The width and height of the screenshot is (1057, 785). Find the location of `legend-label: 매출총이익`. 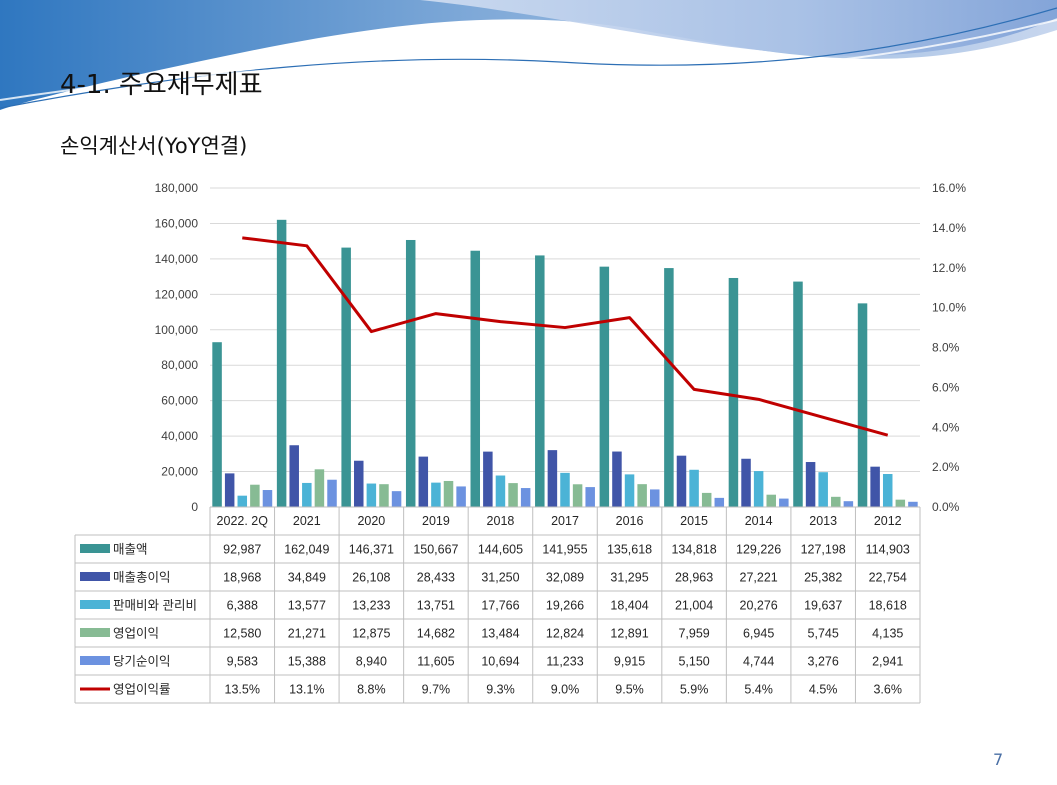

legend-label: 매출총이익 is located at coordinates (142, 578).